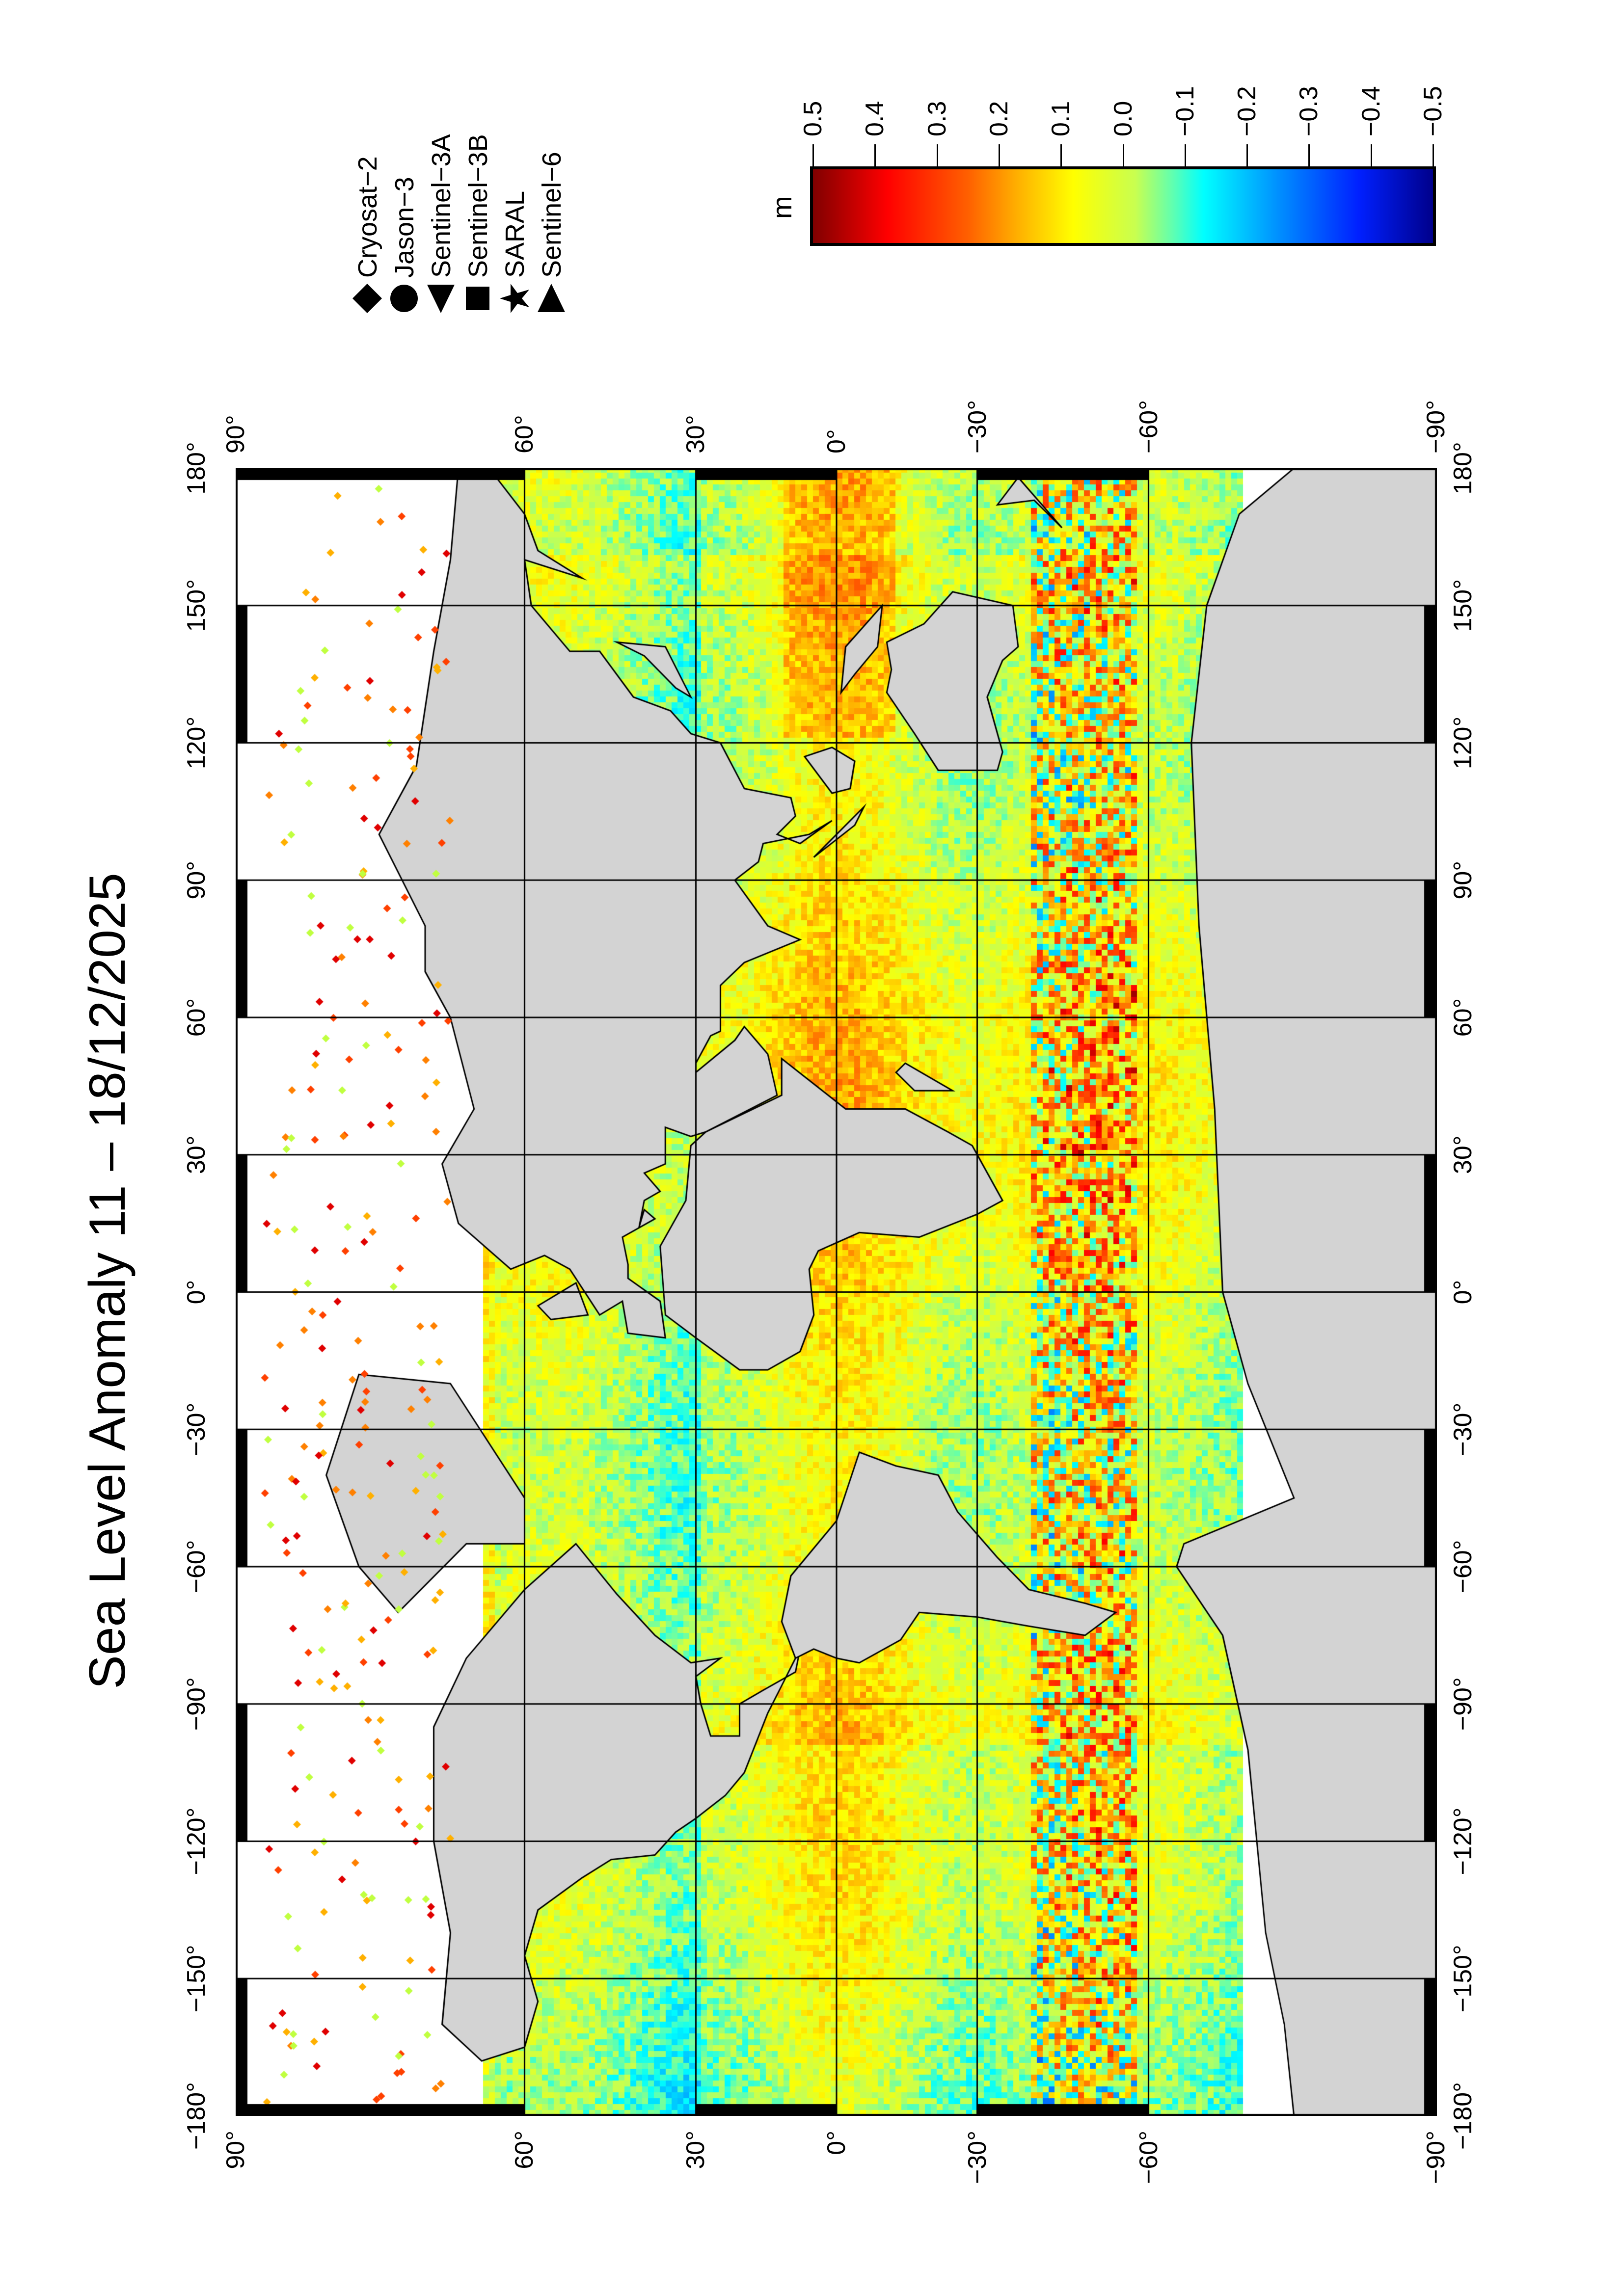 The height and width of the screenshot is (2296, 1623). What do you see at coordinates (1148, 427) in the screenshot?
I see `lat-label-right: −60°` at bounding box center [1148, 427].